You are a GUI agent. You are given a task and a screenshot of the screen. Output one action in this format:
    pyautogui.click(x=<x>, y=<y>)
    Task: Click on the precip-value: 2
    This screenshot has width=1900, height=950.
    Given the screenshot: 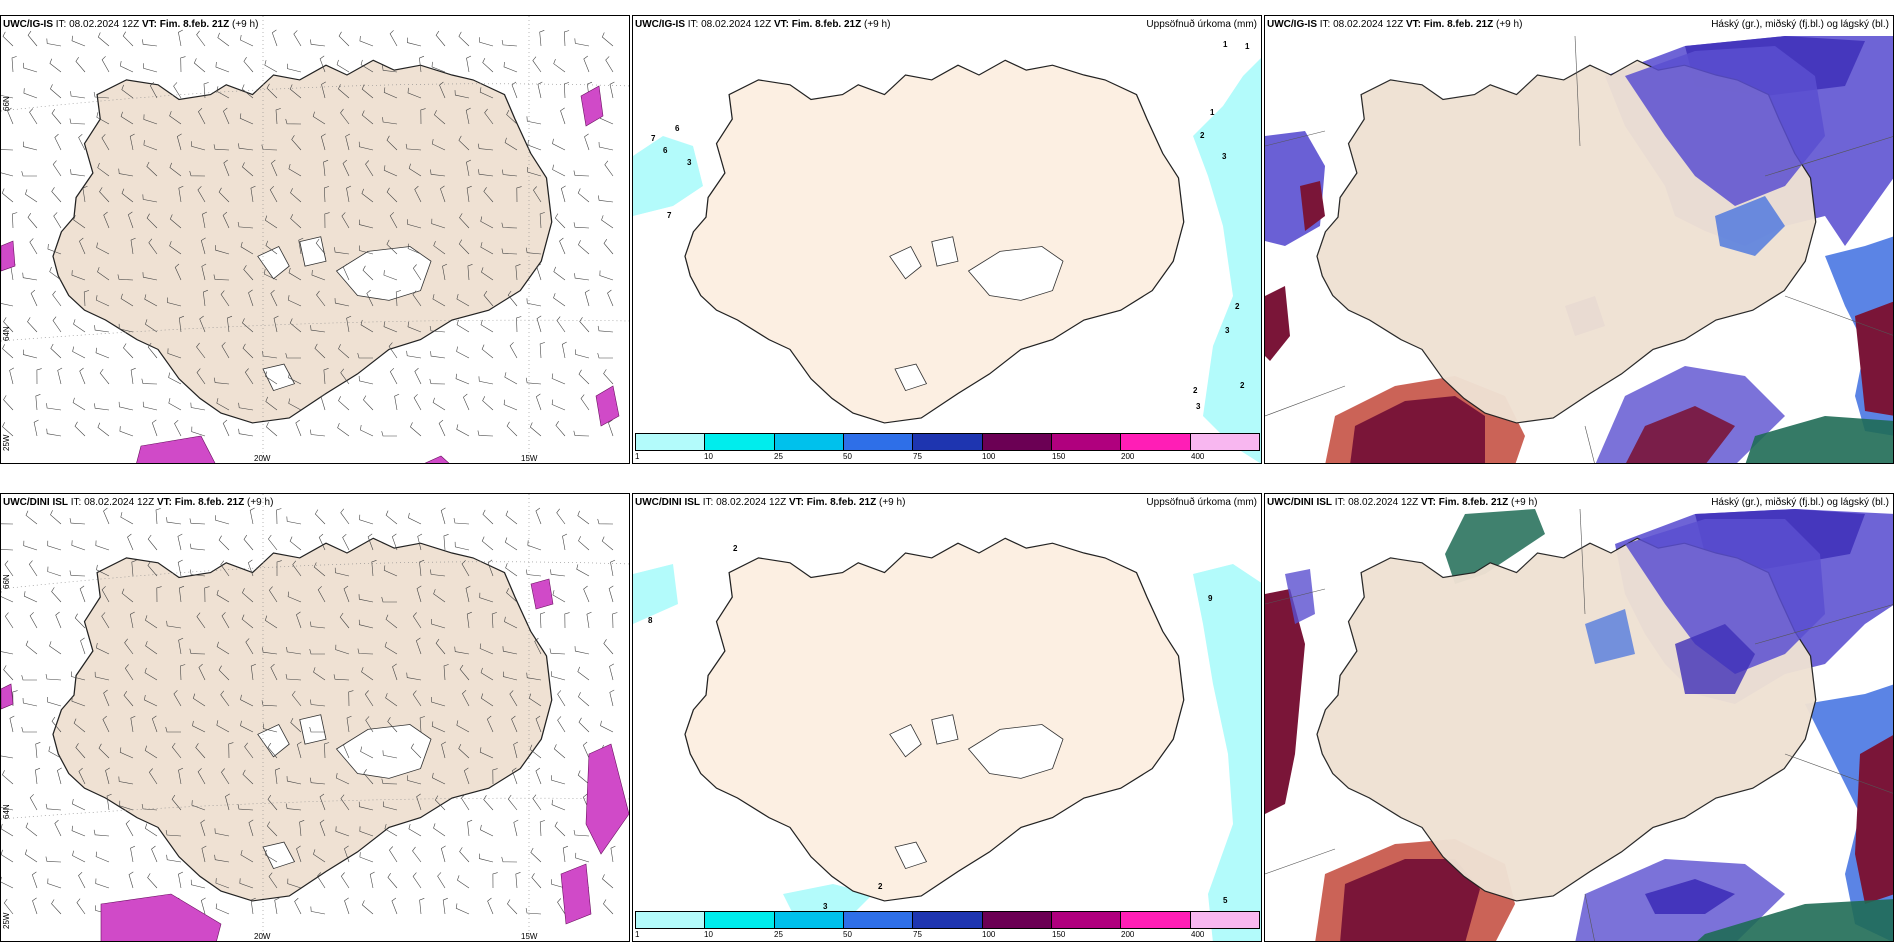 What is the action you would take?
    pyautogui.click(x=880, y=886)
    